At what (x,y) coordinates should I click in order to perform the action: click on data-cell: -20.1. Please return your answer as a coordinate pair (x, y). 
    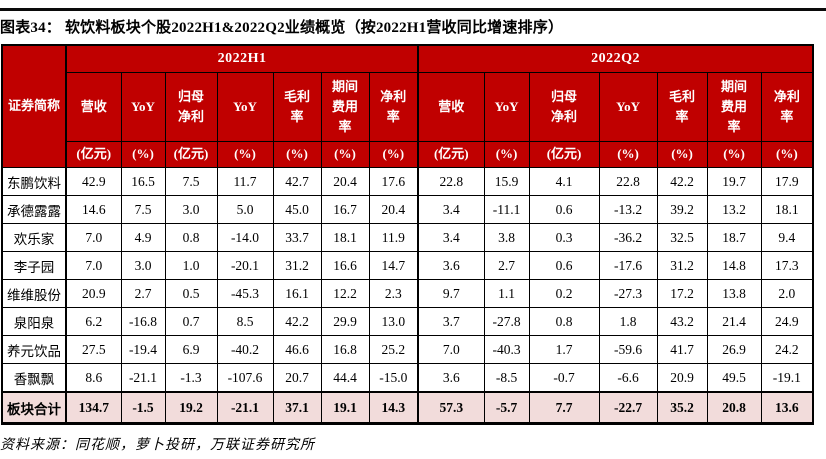
    Looking at the image, I should click on (245, 265).